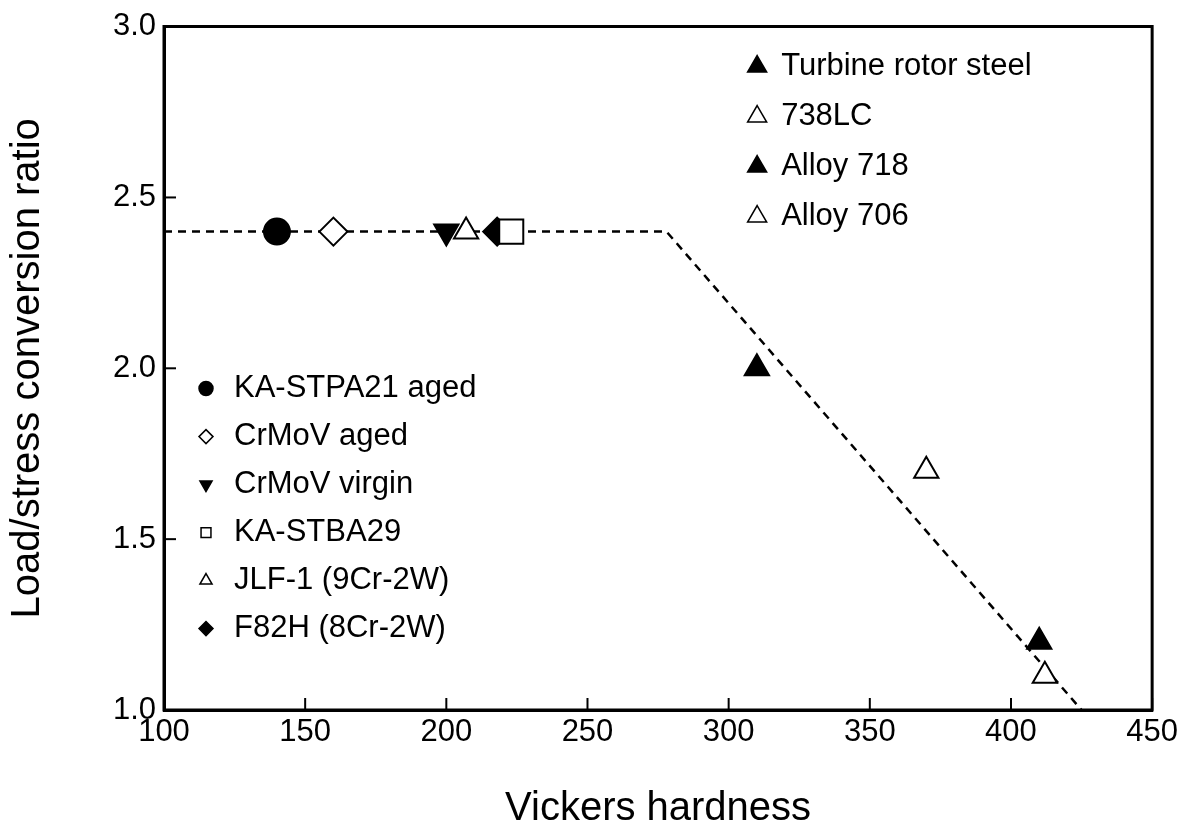  What do you see at coordinates (827, 115) in the screenshot?
I see `legend-label: 738LC` at bounding box center [827, 115].